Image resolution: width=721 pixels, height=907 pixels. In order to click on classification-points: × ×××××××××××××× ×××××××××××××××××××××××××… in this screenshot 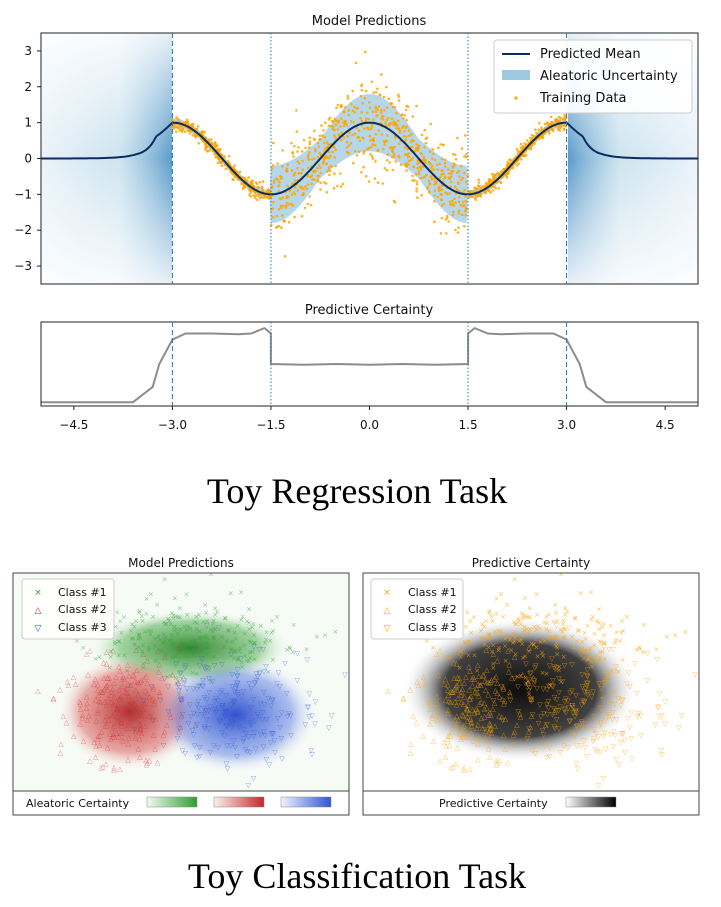, I will do `click(191, 681)`.